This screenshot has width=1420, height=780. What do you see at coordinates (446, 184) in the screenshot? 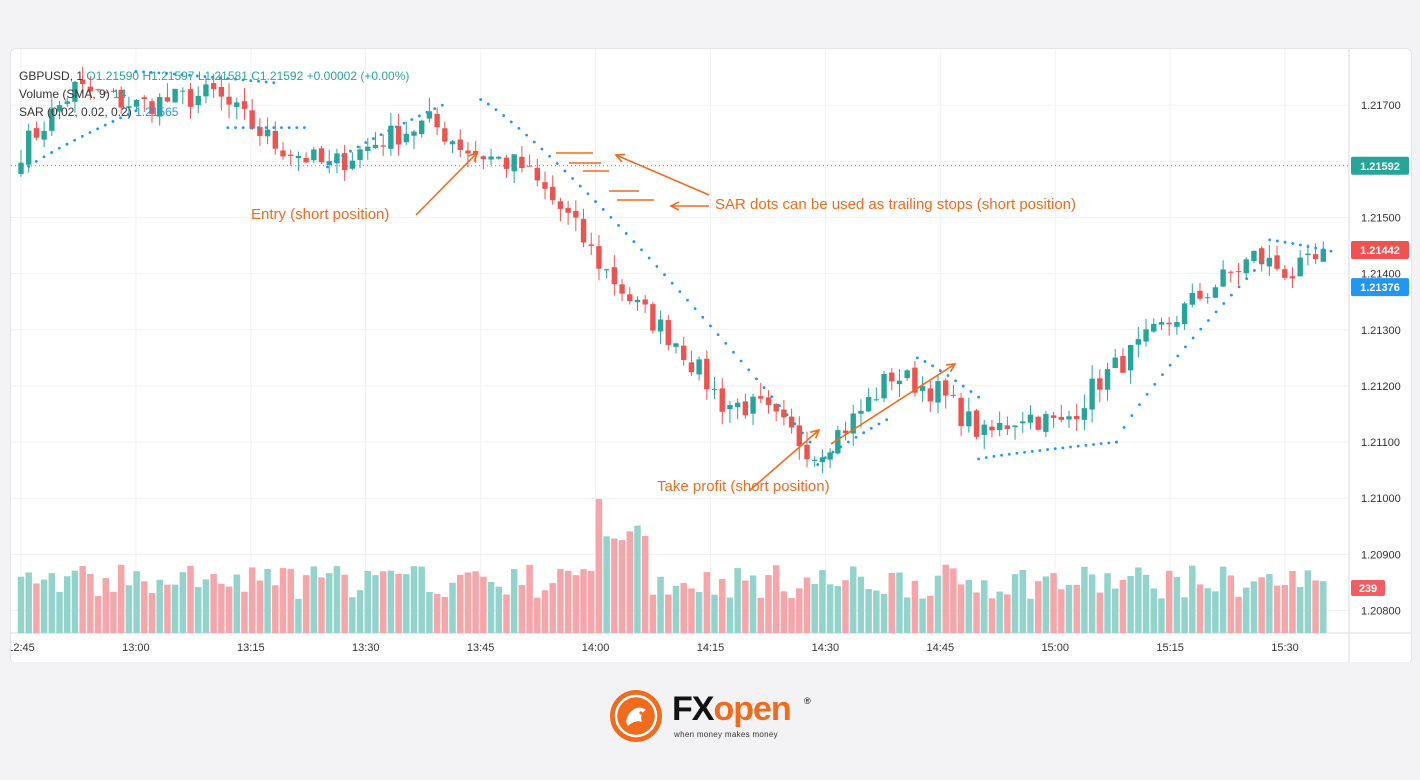
I see `entry-arrow` at bounding box center [446, 184].